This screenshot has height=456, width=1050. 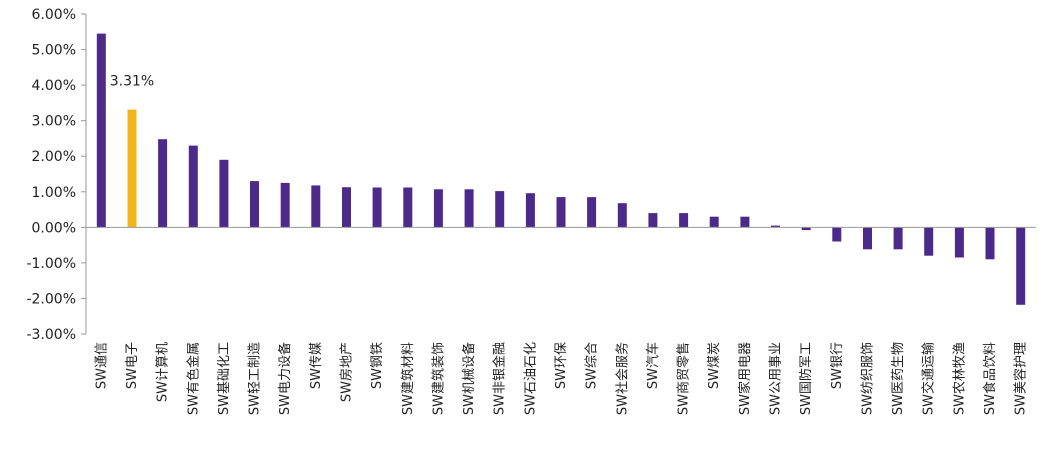 I want to click on x-tick-label: SW纺织服饰, so click(x=867, y=378).